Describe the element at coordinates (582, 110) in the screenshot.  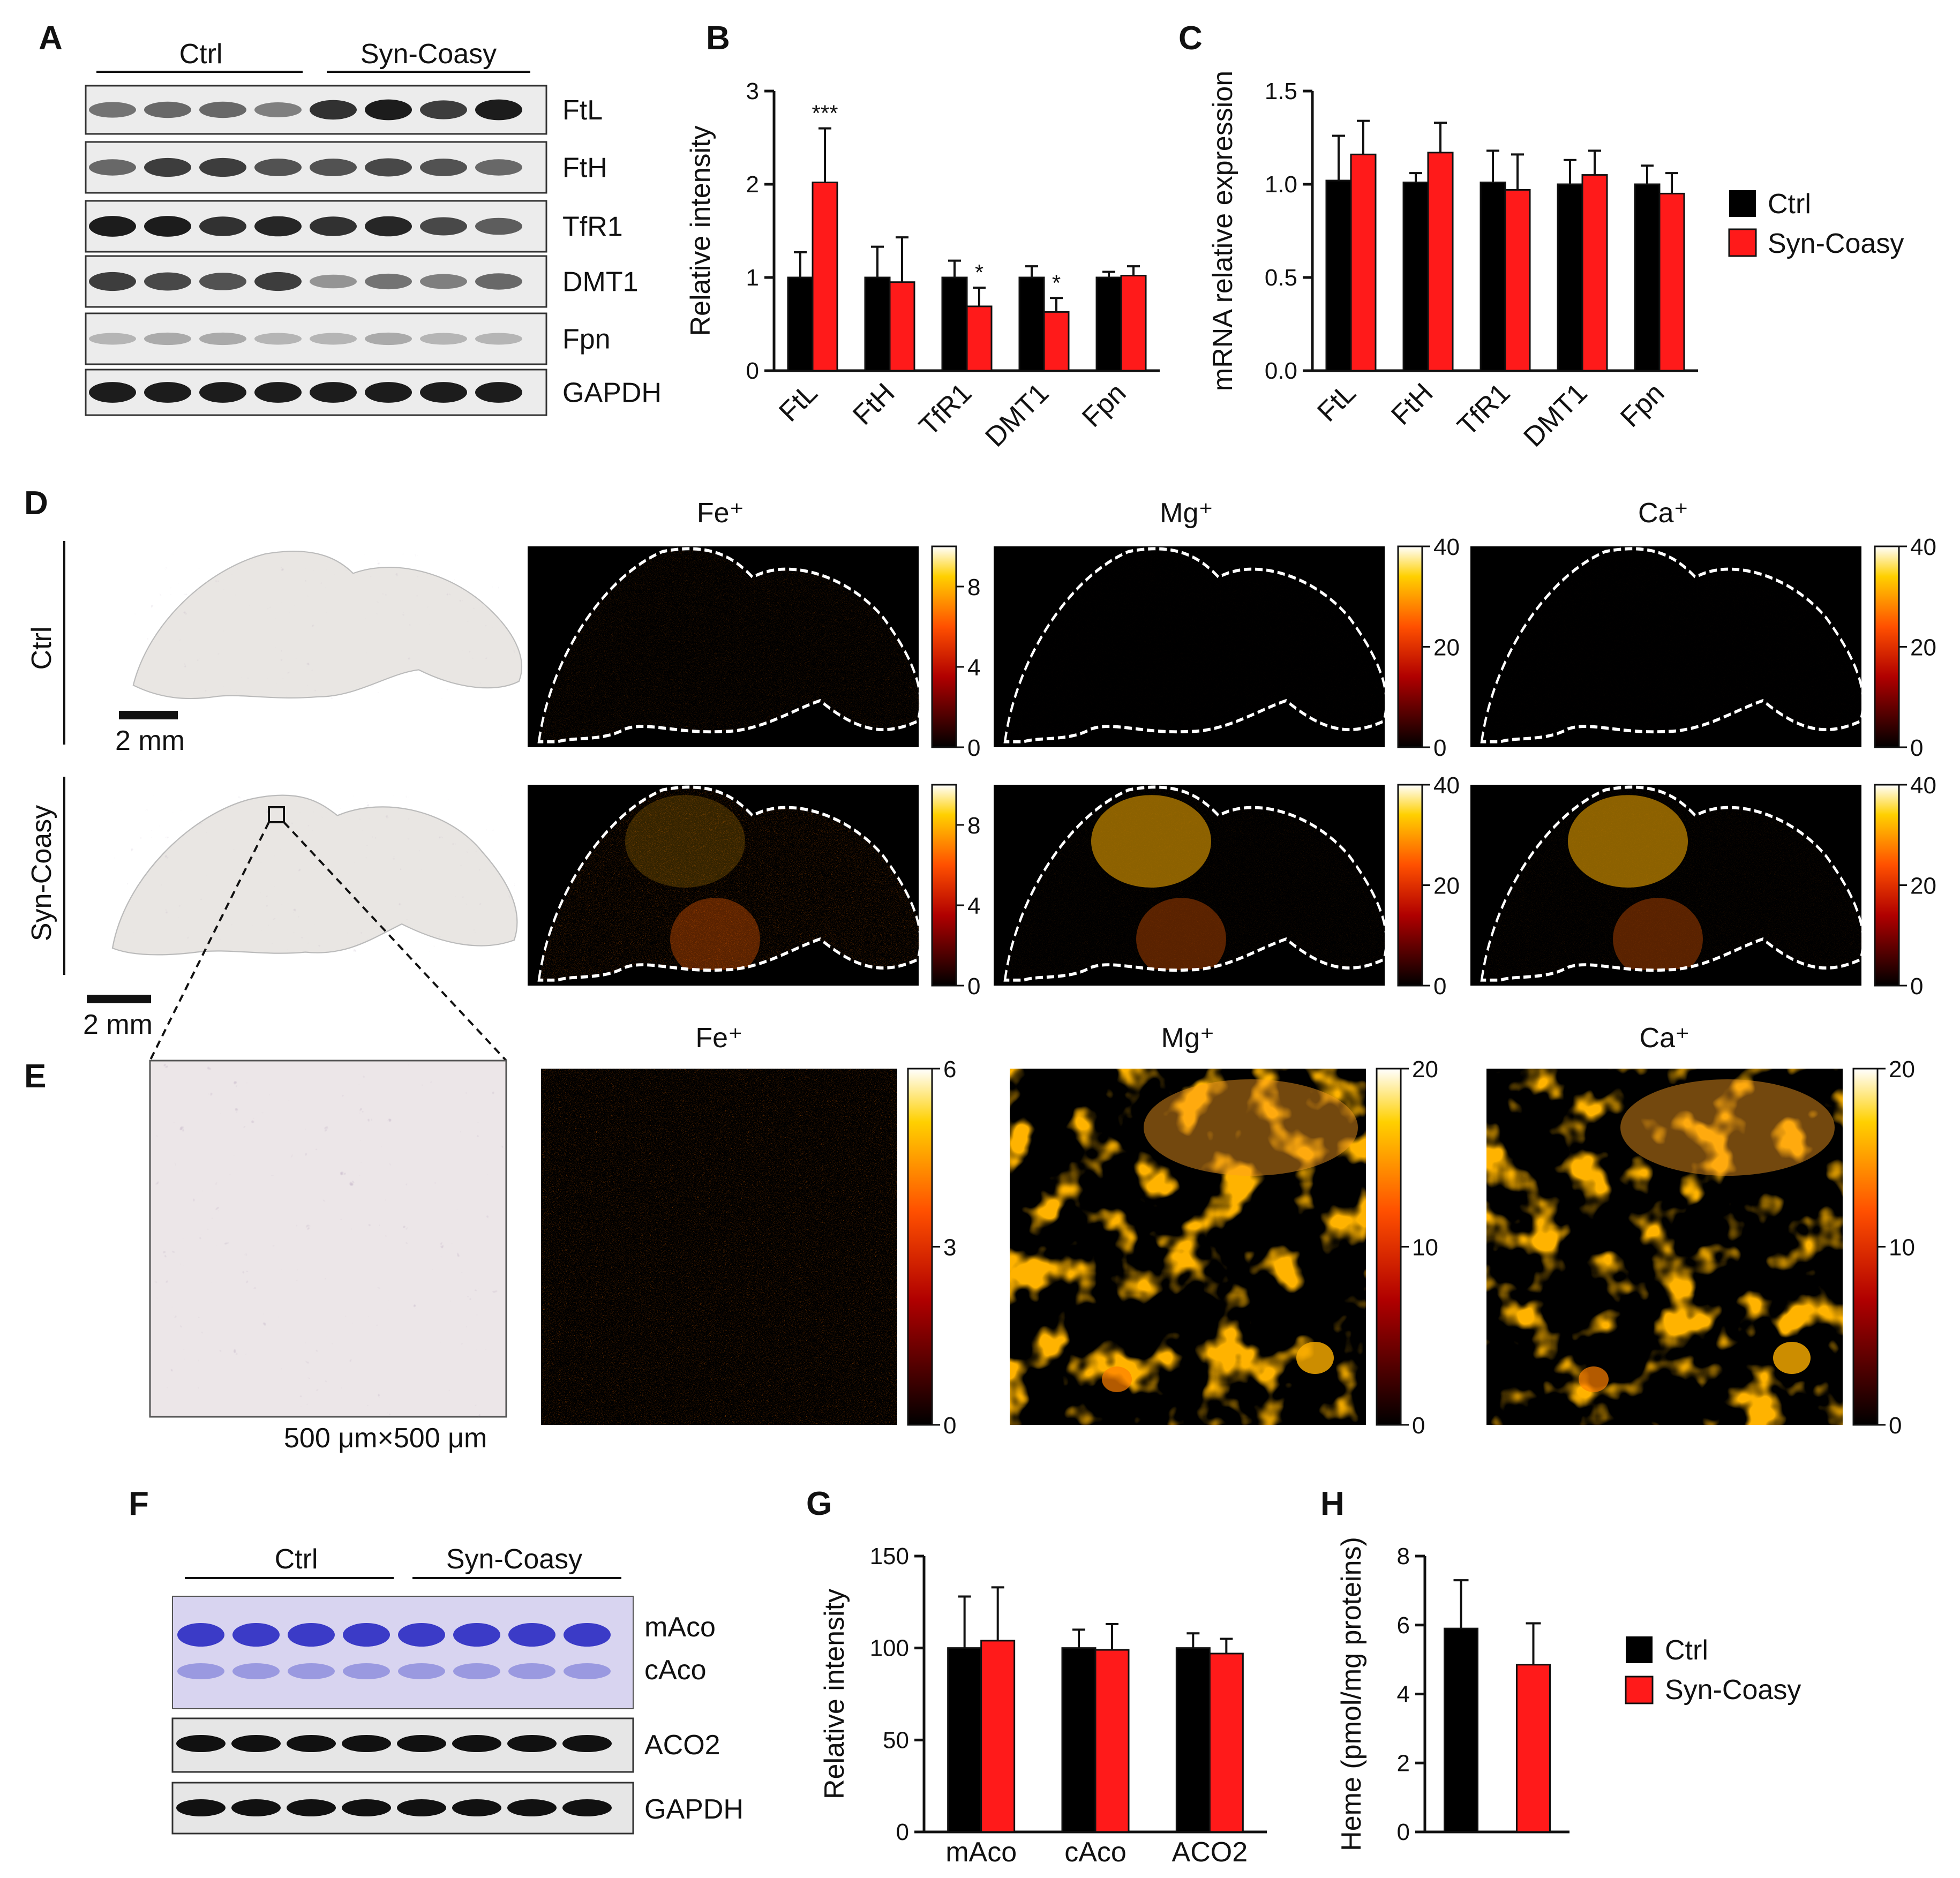
I see `blot-a-label-FtL: FtL` at that location.